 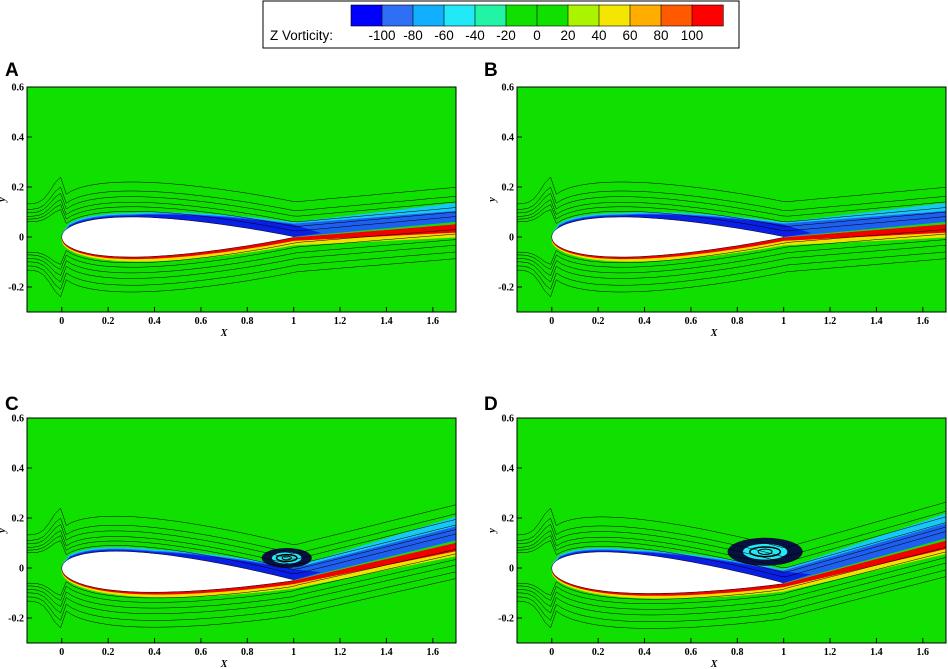 What do you see at coordinates (475, 35) in the screenshot?
I see `legend-tick-label: -40` at bounding box center [475, 35].